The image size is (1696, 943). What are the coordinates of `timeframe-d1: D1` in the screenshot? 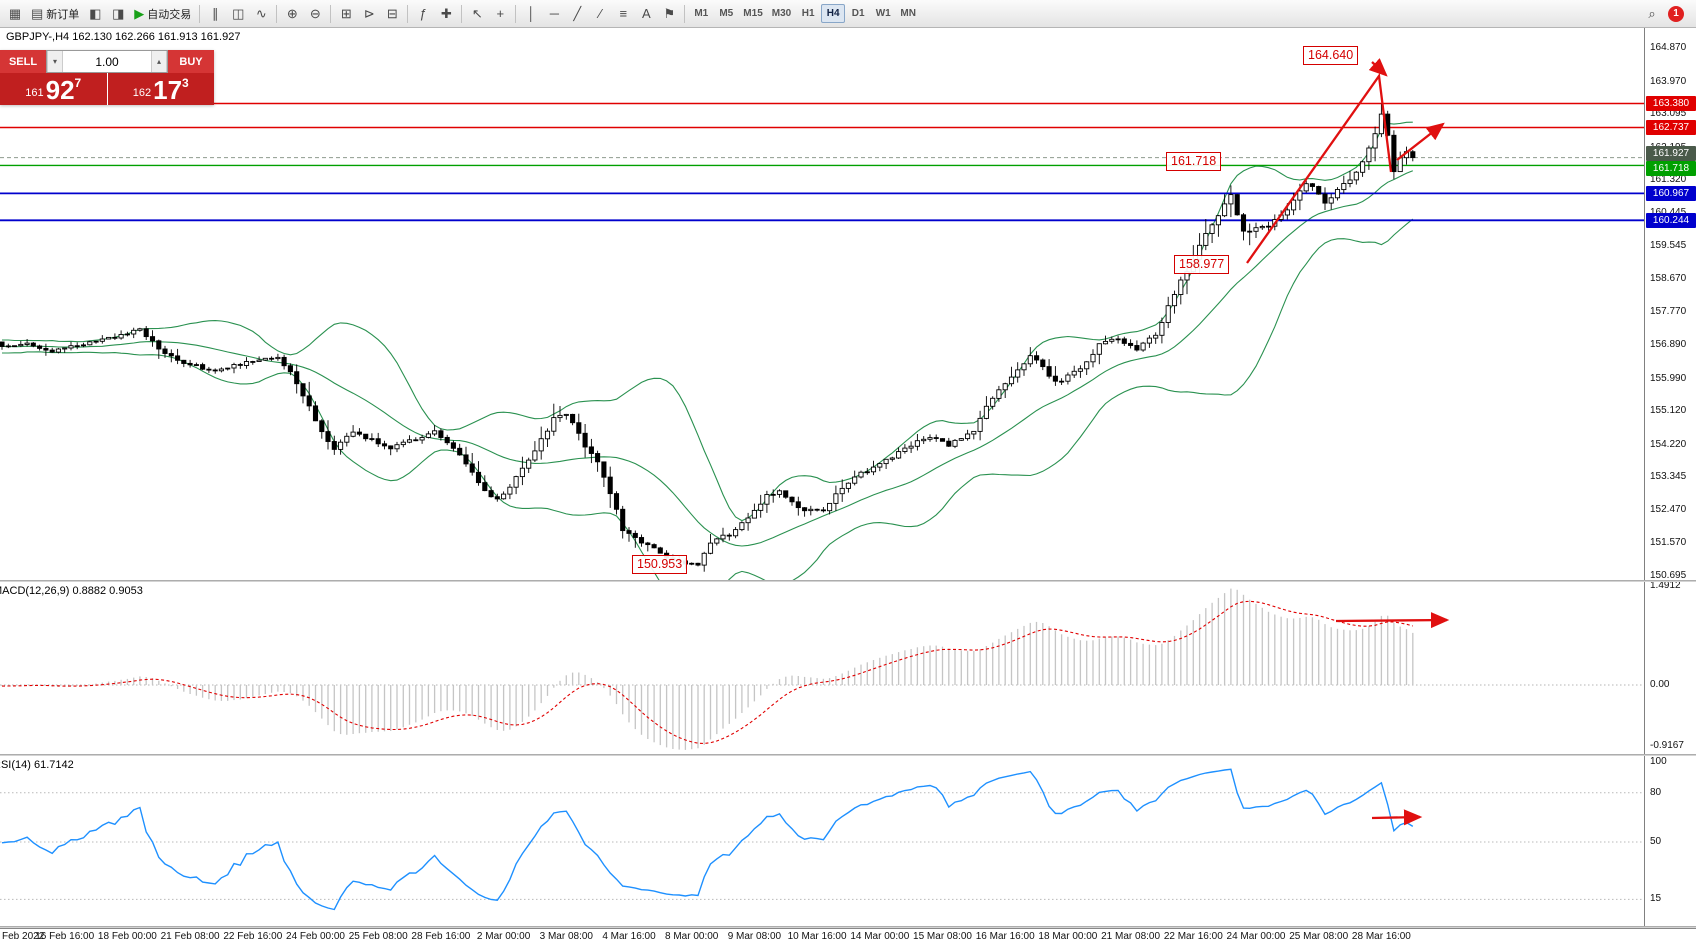 It's located at (858, 13).